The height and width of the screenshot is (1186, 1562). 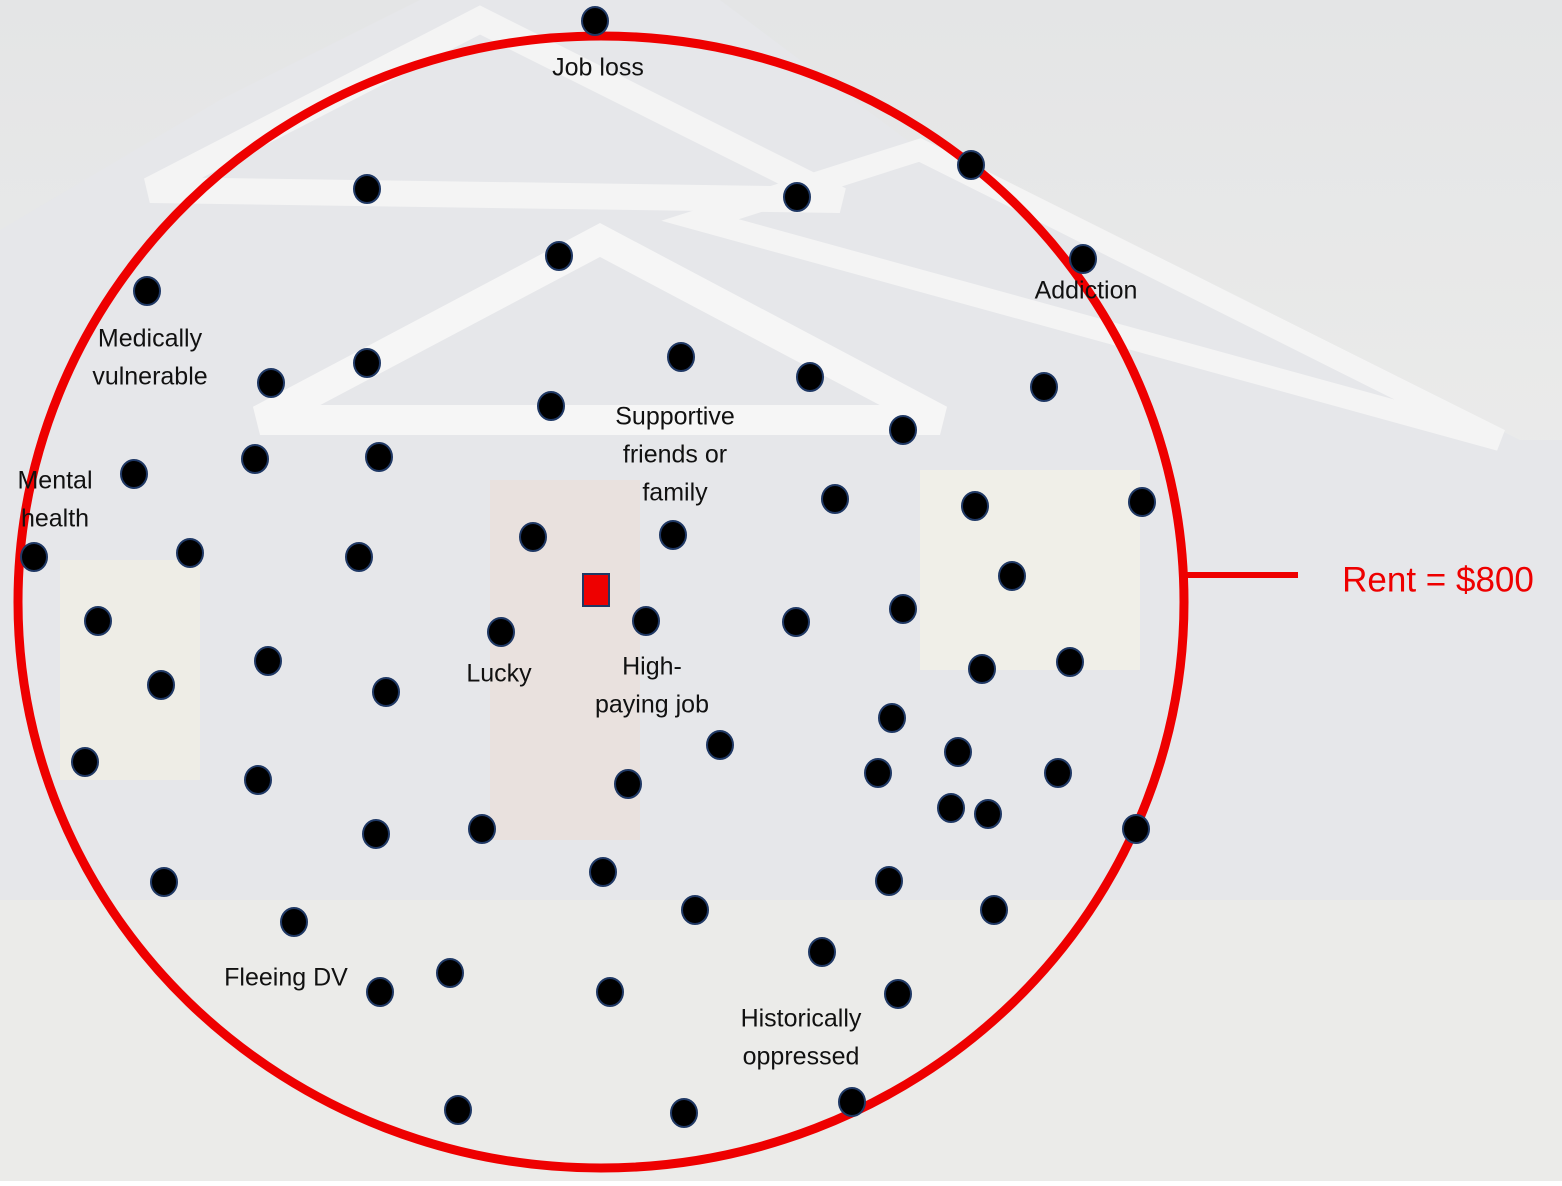 I want to click on center-marker, so click(x=596, y=590).